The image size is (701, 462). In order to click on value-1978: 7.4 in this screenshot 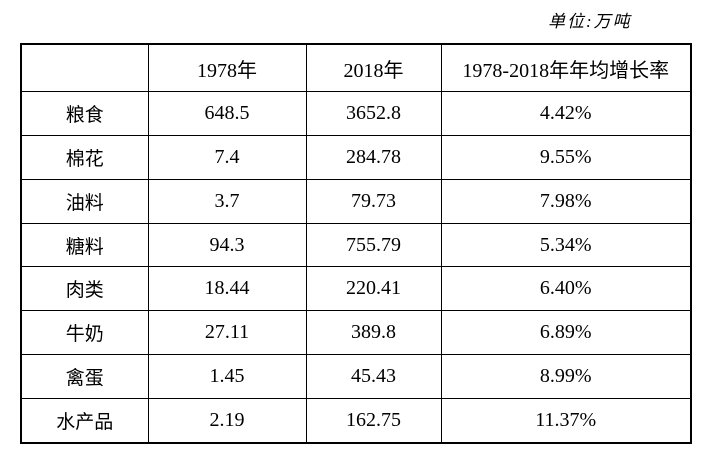, I will do `click(227, 157)`.